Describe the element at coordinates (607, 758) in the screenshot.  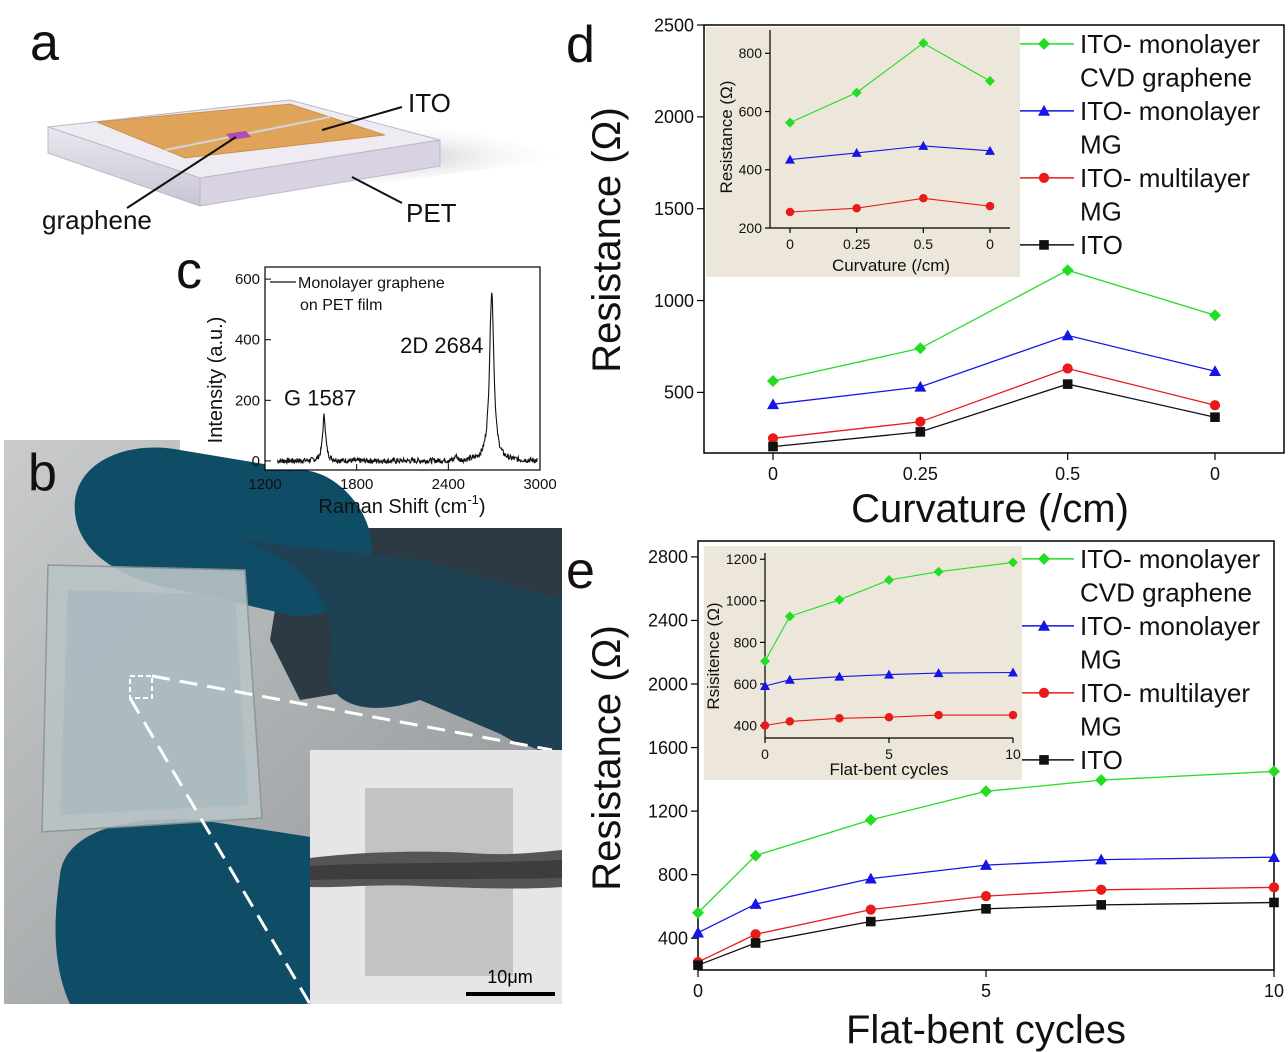
I see `cycles-y-axis-label: Resistance (Ω)` at that location.